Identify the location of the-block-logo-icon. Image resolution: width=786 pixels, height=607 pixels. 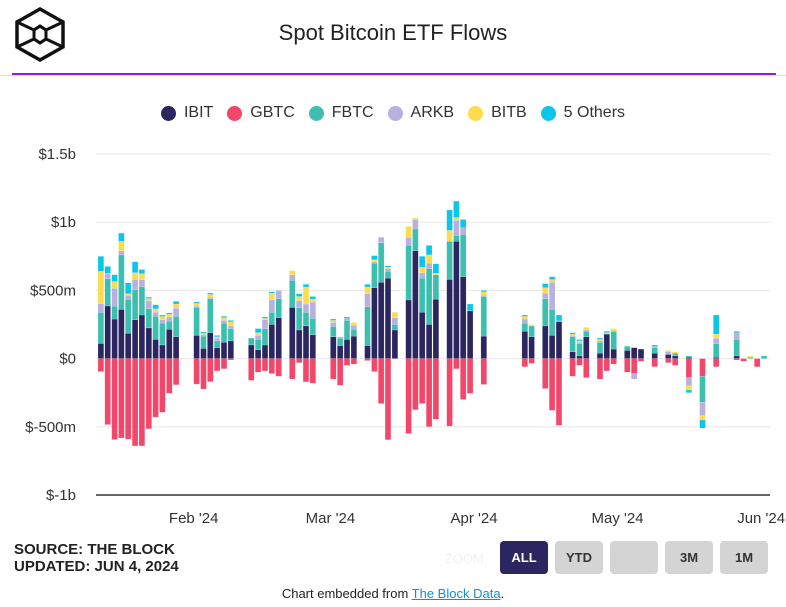
(40, 34).